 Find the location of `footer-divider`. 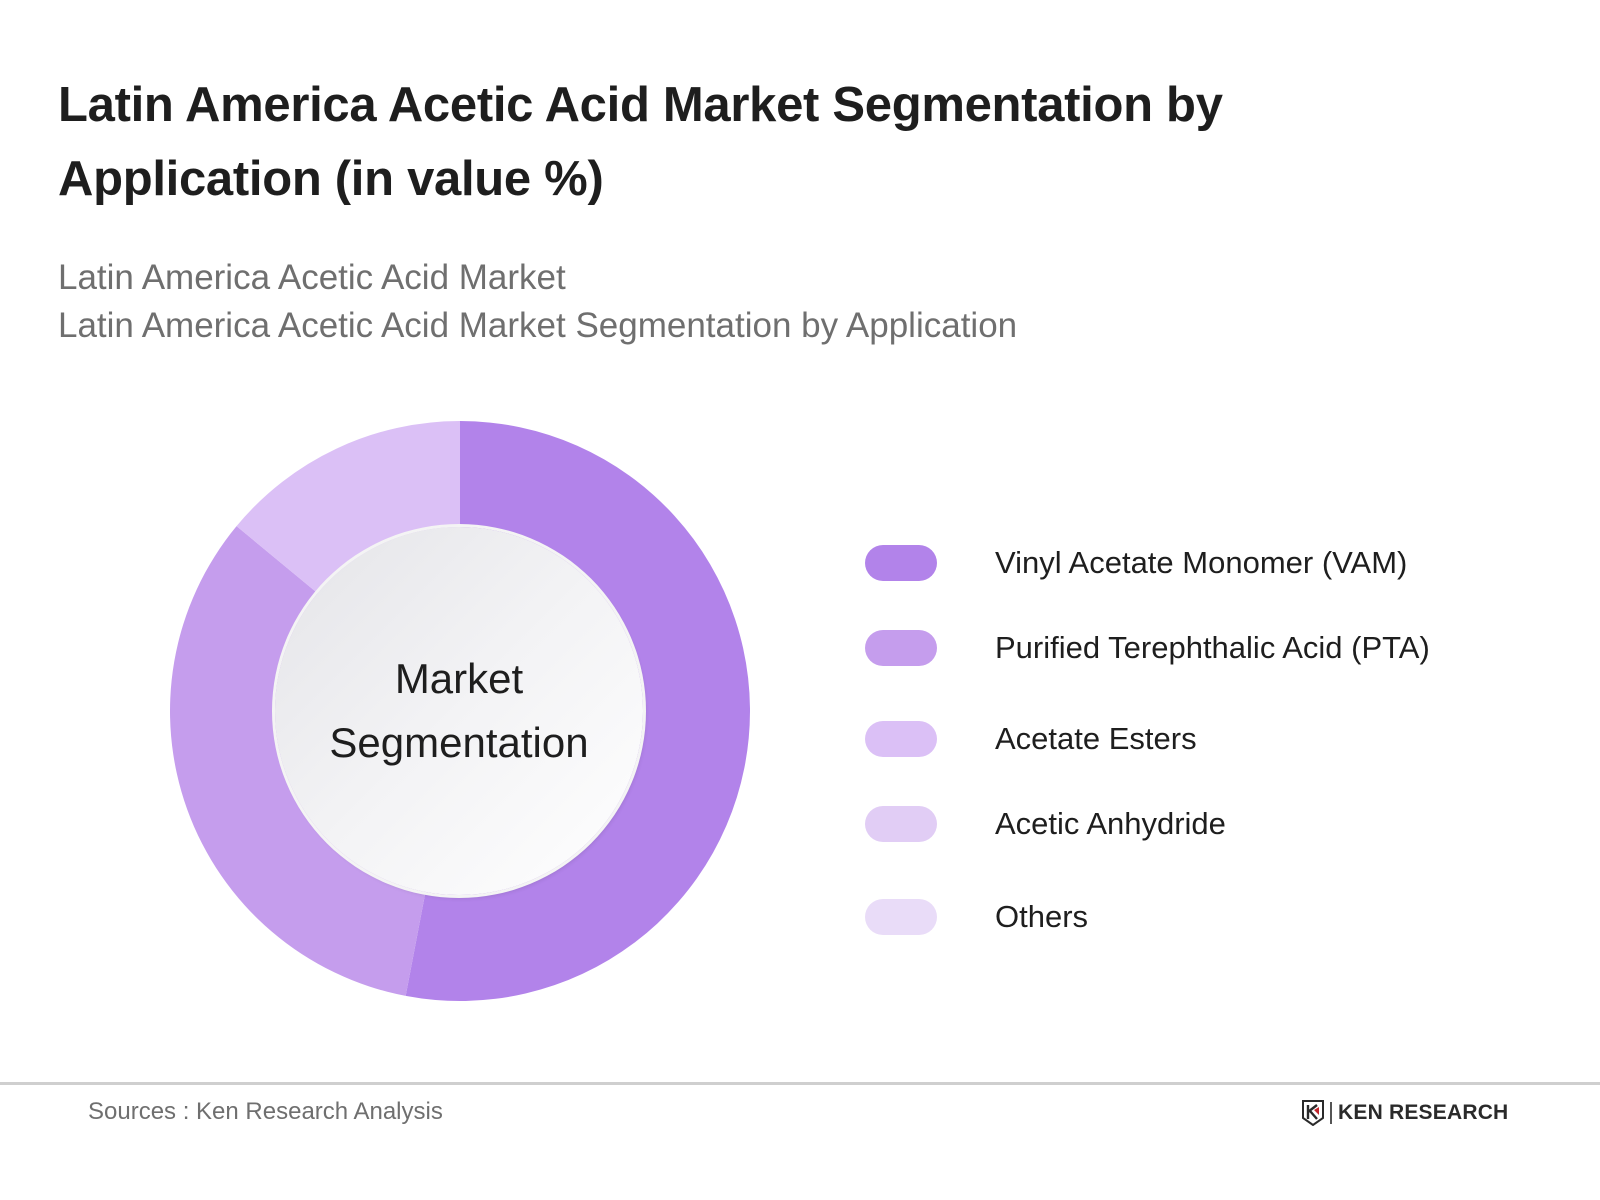

footer-divider is located at coordinates (800, 1083).